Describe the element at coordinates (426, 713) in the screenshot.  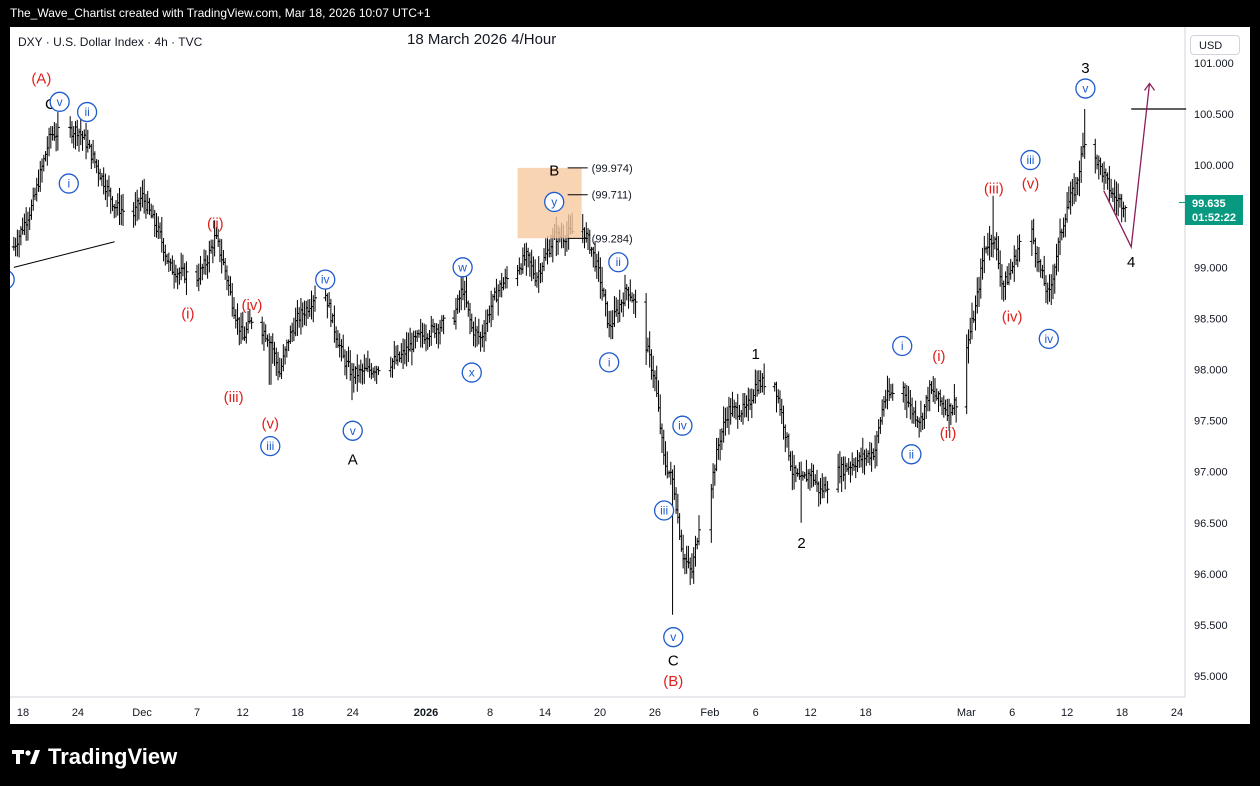
I see `x-tick-label: 2026` at that location.